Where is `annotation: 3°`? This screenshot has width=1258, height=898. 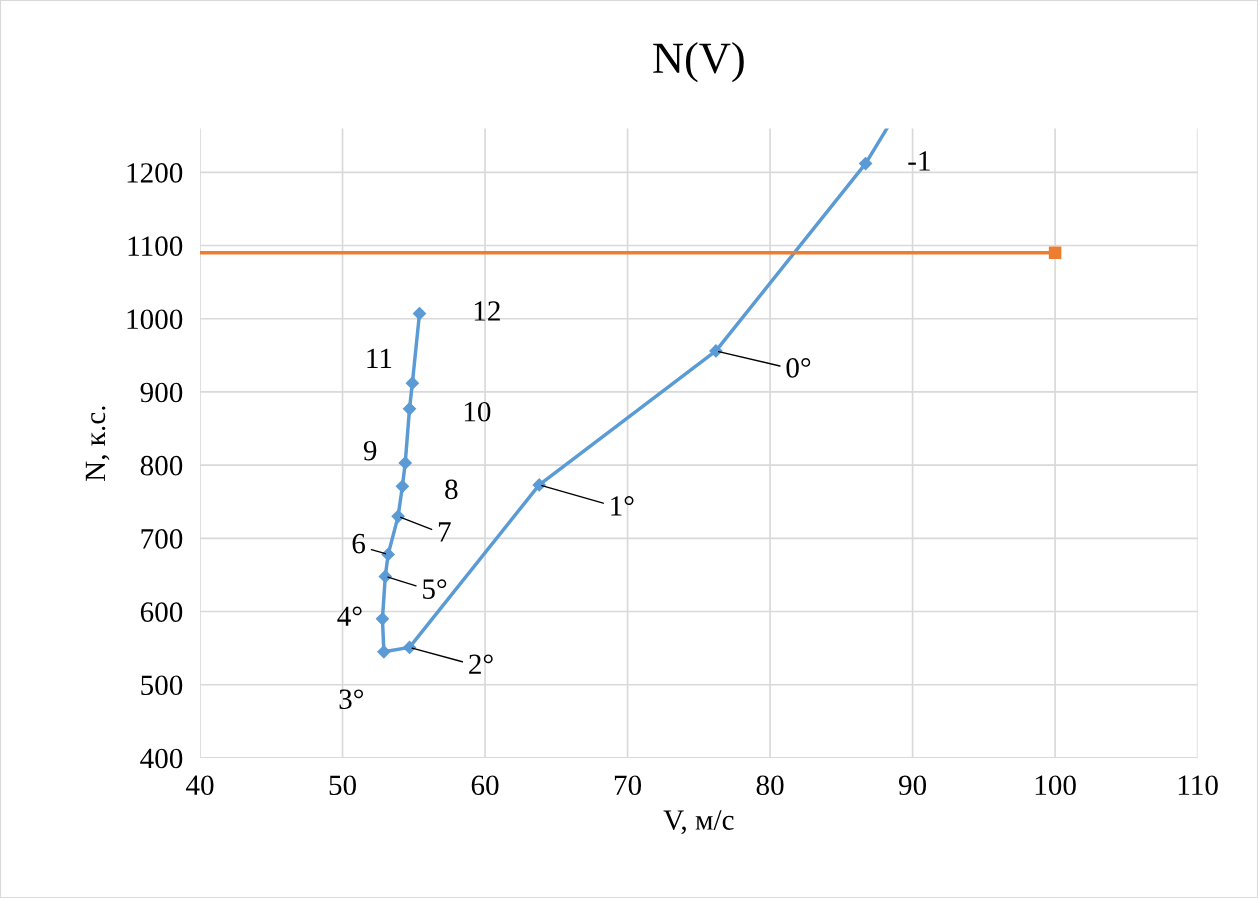
annotation: 3° is located at coordinates (351, 699).